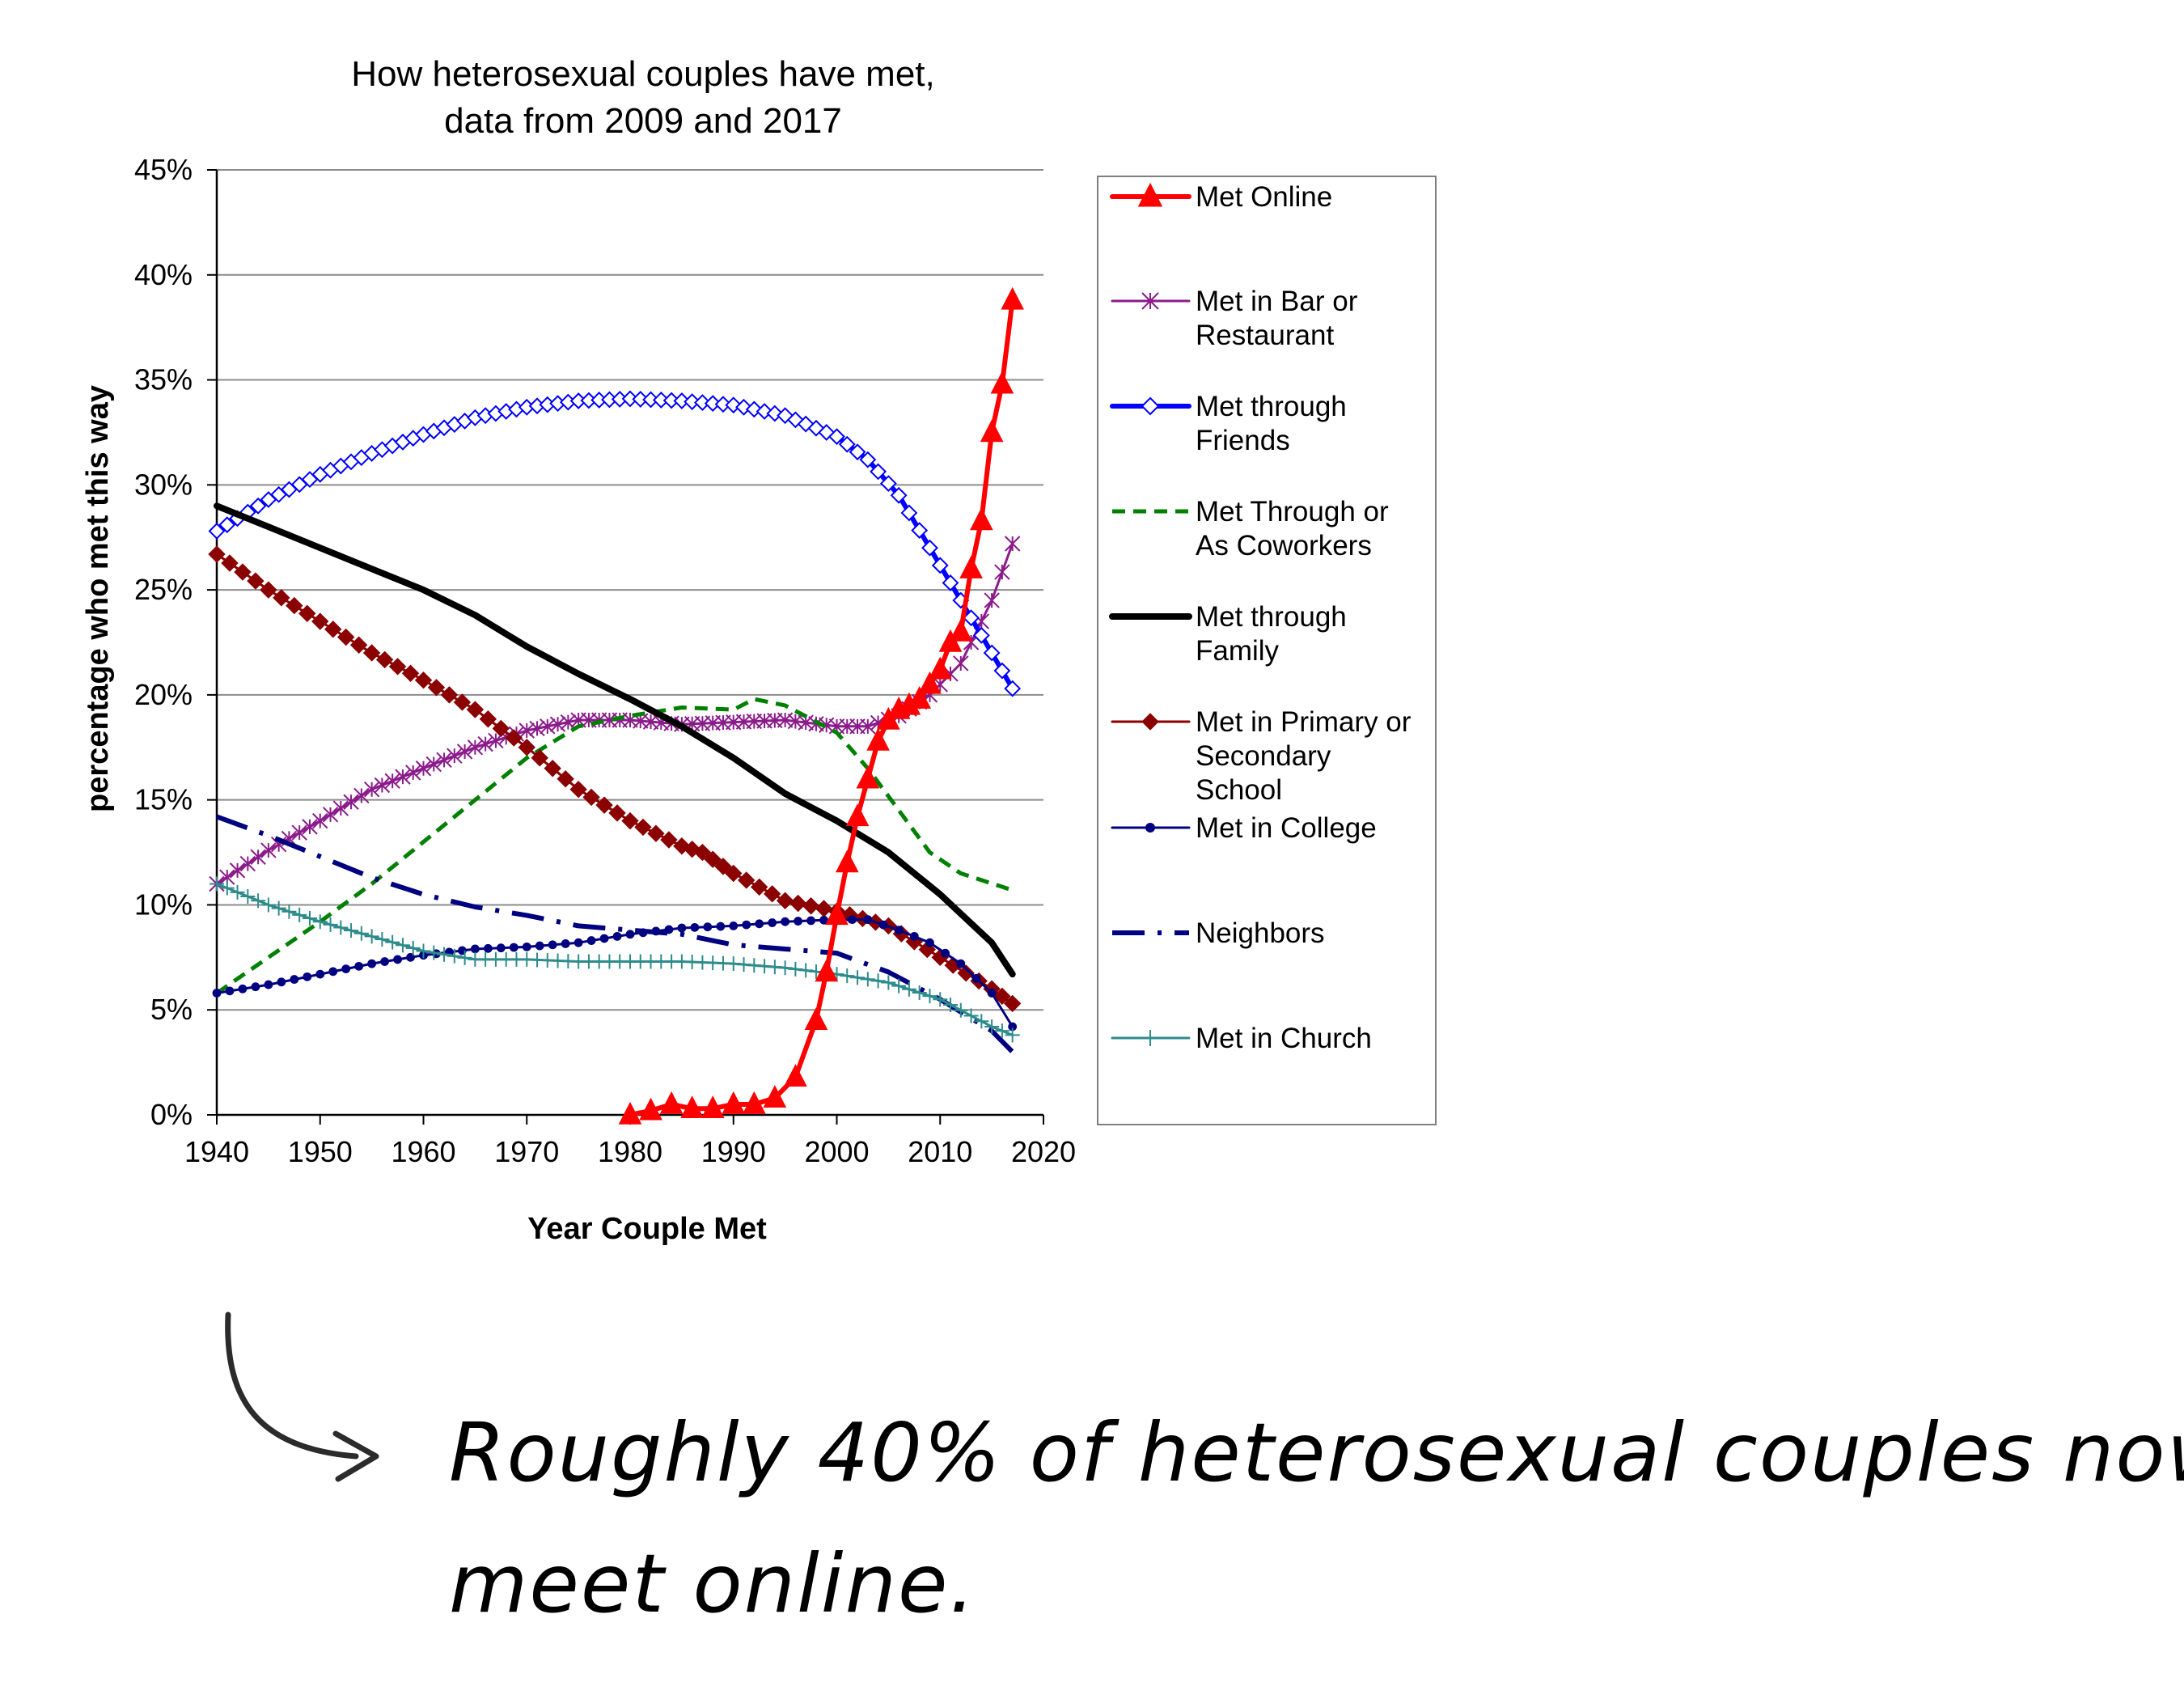  Describe the element at coordinates (1284, 545) in the screenshot. I see `legend-label: As Coworkers` at that location.